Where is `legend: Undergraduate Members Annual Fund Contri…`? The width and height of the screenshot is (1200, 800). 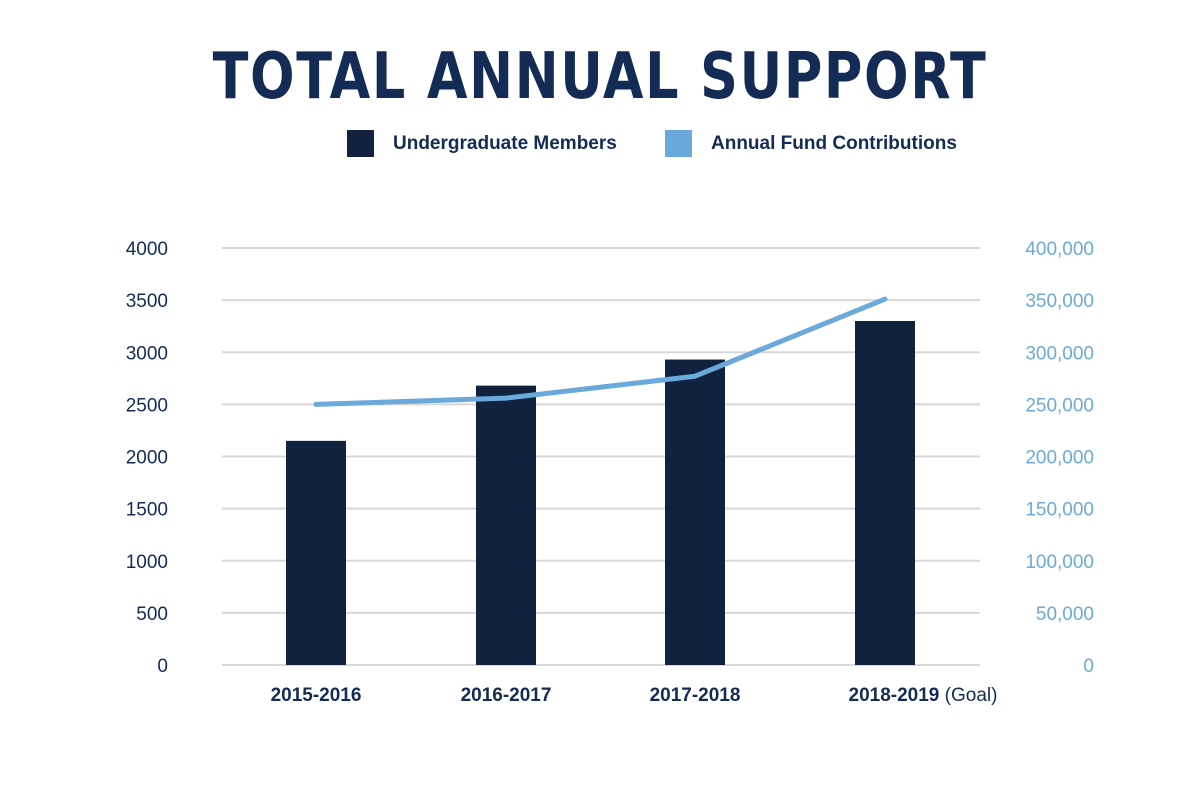 legend: Undergraduate Members Annual Fund Contri… is located at coordinates (600, 145).